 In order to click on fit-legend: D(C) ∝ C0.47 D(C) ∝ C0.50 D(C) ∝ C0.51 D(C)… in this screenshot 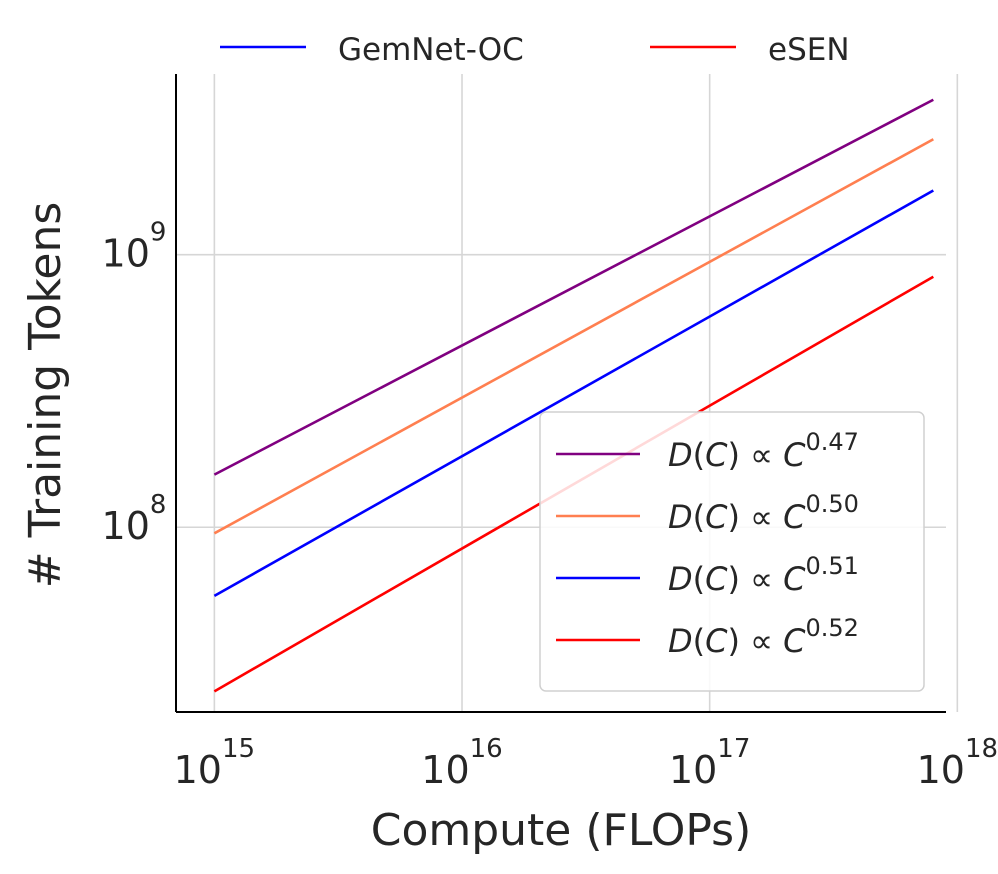, I will do `click(732, 551)`.